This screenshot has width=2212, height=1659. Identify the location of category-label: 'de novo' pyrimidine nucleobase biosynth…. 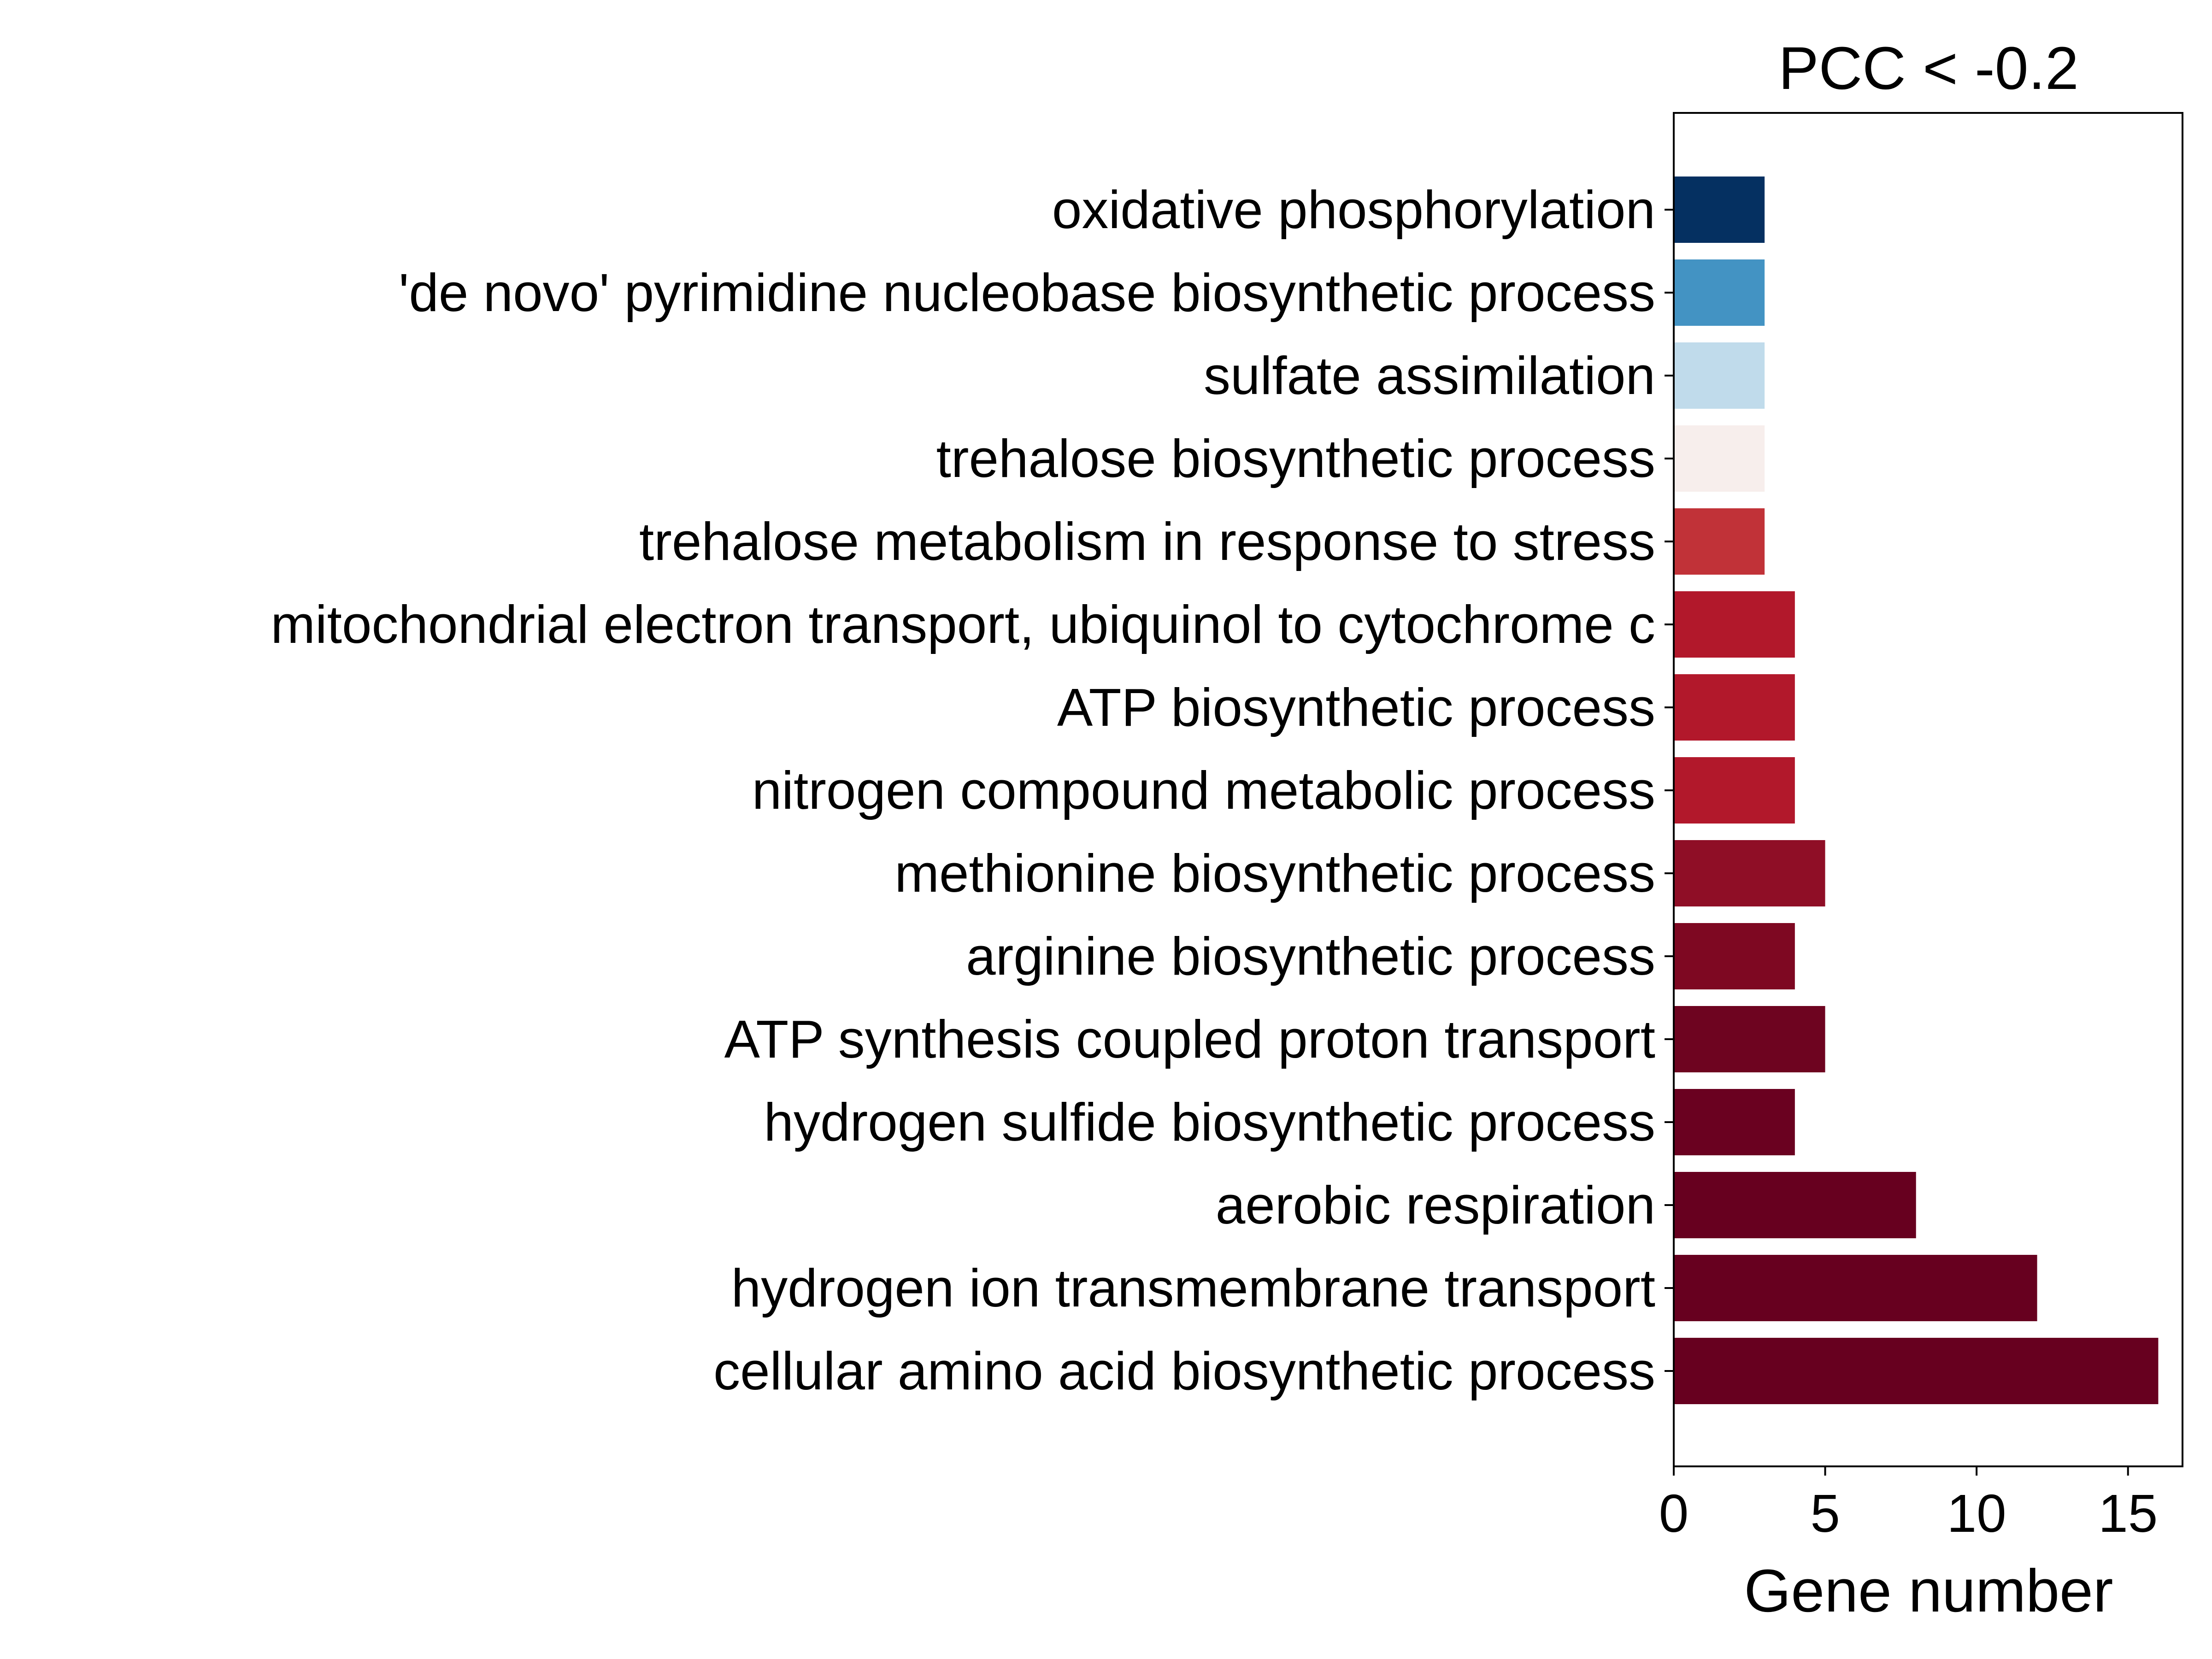
(1027, 293).